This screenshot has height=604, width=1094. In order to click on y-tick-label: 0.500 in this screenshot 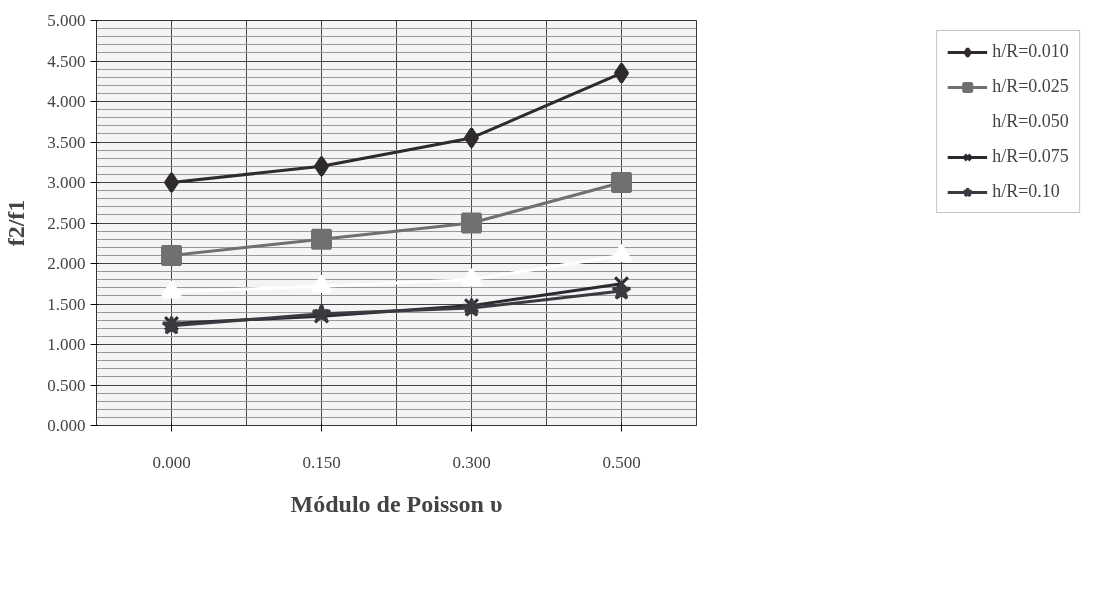, I will do `click(66, 385)`.